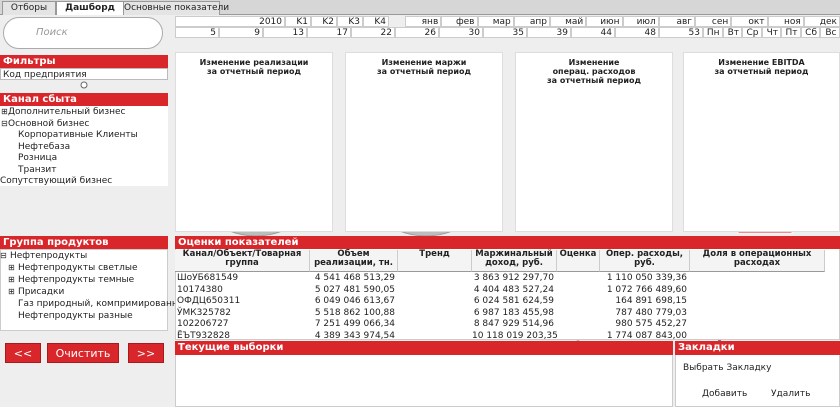 The height and width of the screenshot is (407, 840). What do you see at coordinates (83, 353) in the screenshot?
I see `button: Очистить` at bounding box center [83, 353].